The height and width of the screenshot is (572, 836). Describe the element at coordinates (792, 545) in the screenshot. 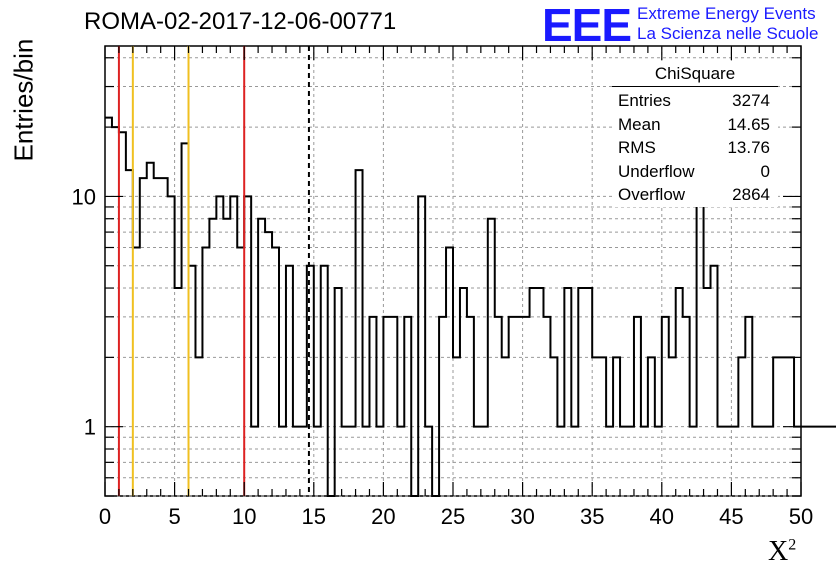

I see `x-axis-label-sup: 2` at that location.